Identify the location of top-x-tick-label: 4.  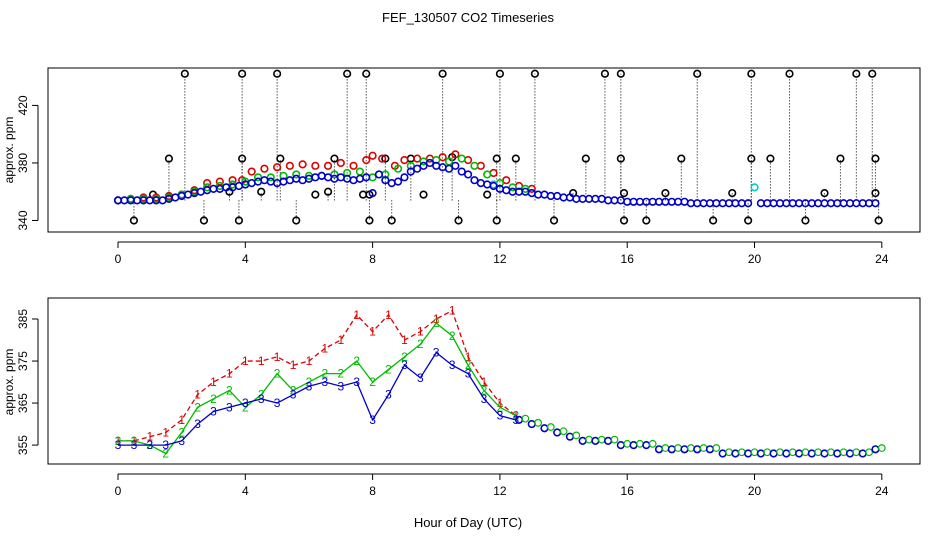
(245, 259).